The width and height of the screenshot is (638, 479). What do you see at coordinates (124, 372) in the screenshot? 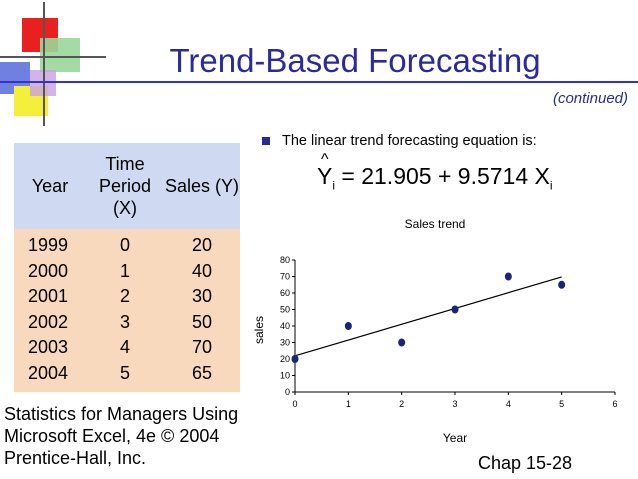
I see `cell-period: 5` at bounding box center [124, 372].